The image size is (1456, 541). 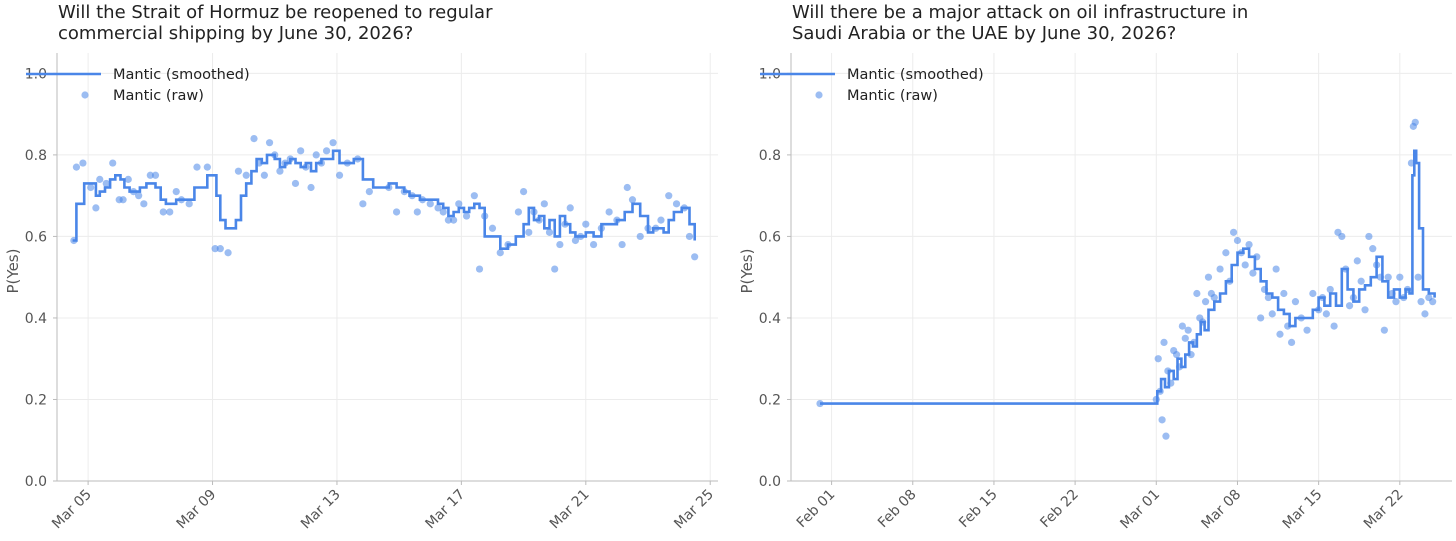 I want to click on legend: Mantic (smoothed) Mantic (raw), so click(x=872, y=85).